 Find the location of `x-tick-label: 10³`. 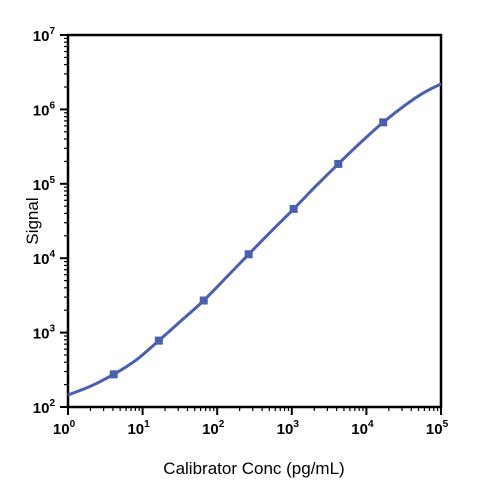

x-tick-label: 10³ is located at coordinates (288, 428).